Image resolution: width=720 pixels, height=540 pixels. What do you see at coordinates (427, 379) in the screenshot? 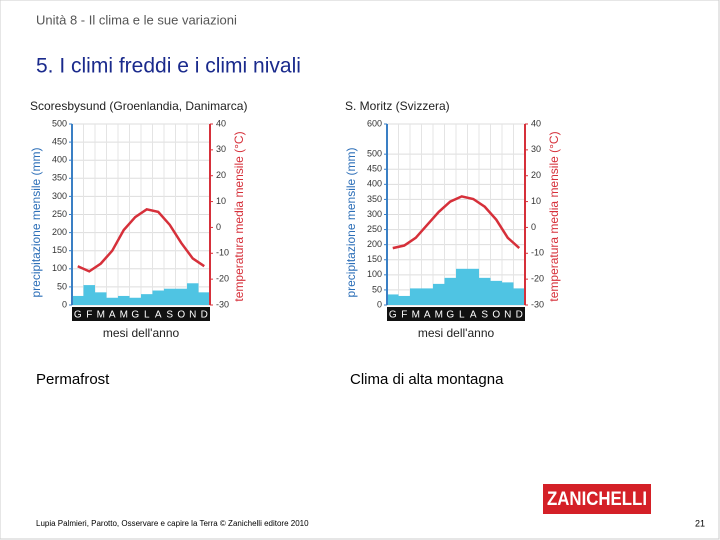
I see `caption: Clima di alta montagna` at bounding box center [427, 379].